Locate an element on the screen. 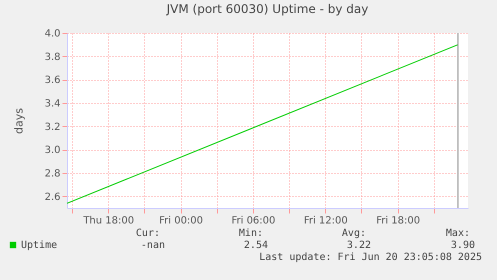 The height and width of the screenshot is (280, 497). y-axis-title: days is located at coordinates (19, 121).